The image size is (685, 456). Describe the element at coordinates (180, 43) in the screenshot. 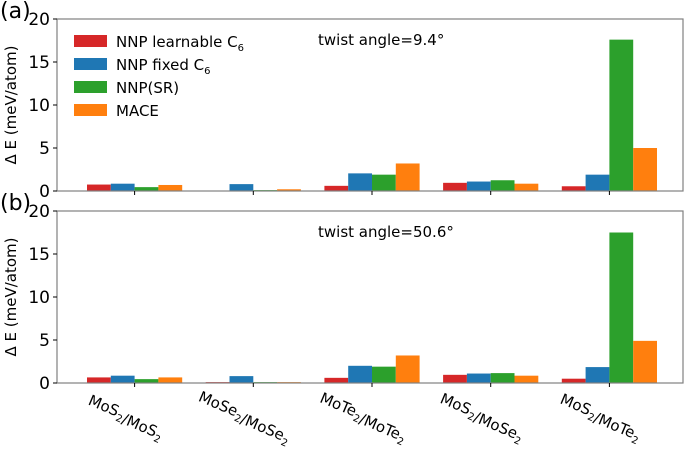

I see `legend-label: NNP learnable C6` at that location.